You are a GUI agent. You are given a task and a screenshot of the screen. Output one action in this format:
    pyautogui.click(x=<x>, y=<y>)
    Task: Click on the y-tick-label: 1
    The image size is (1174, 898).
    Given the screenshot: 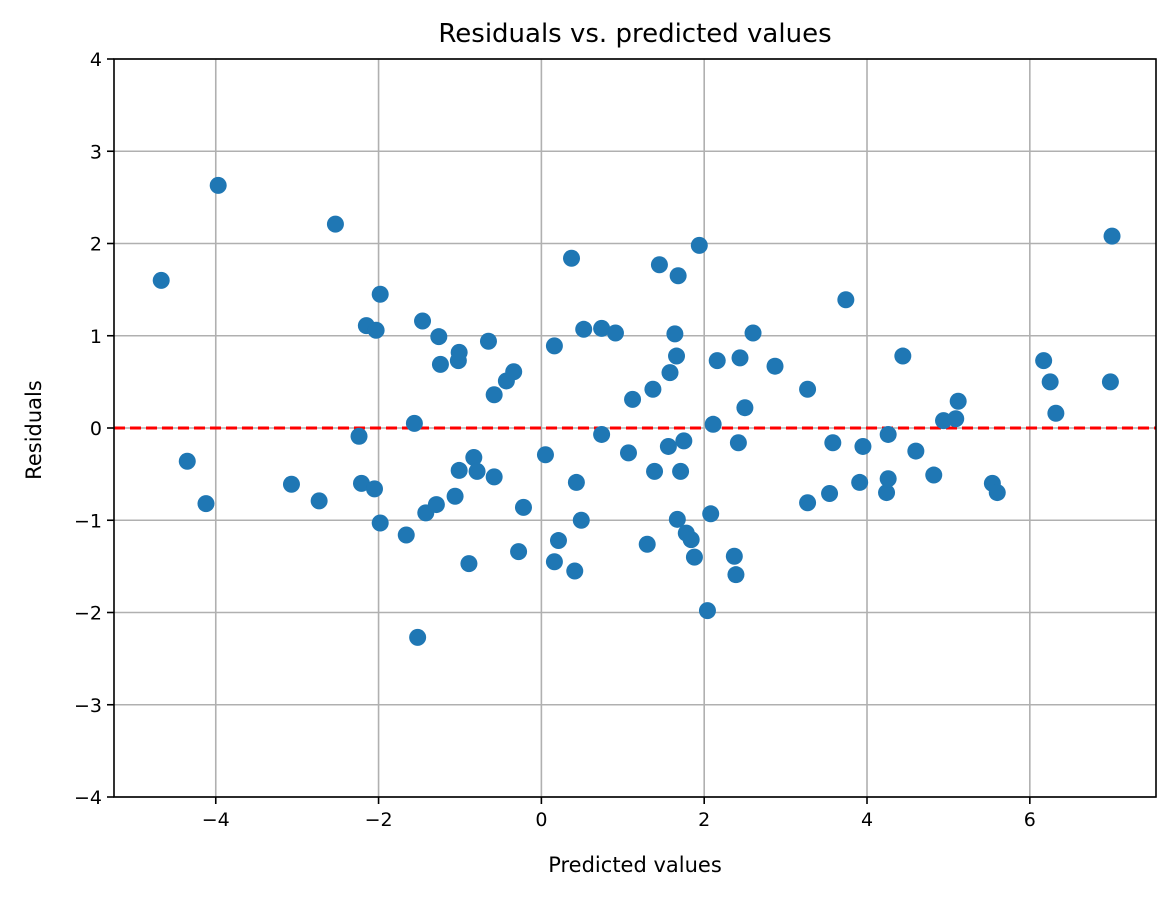 What is the action you would take?
    pyautogui.click(x=96, y=337)
    